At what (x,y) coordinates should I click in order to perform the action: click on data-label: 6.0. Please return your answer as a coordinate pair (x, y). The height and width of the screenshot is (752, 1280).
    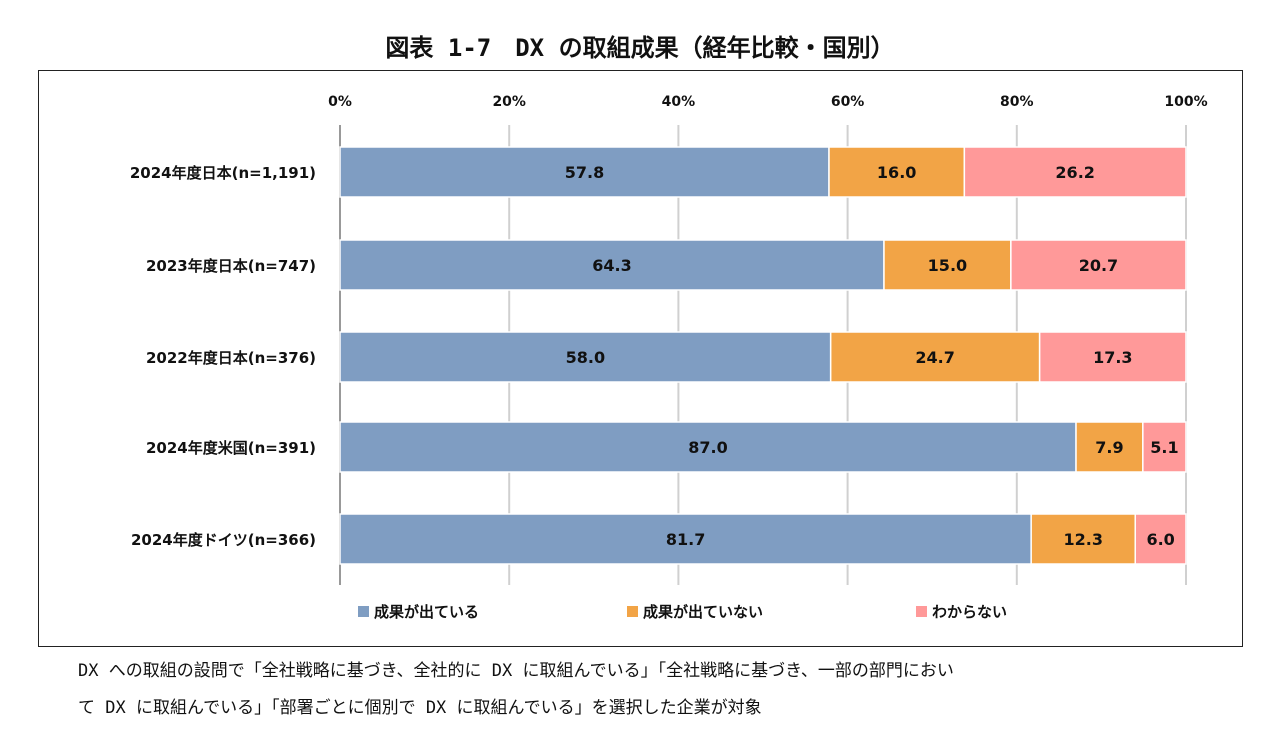
    Looking at the image, I should click on (1160, 539).